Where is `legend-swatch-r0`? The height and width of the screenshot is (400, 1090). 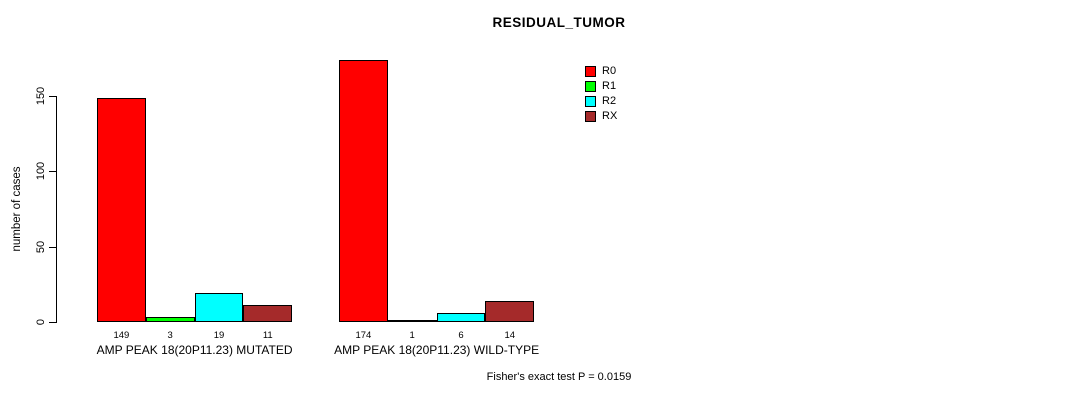 legend-swatch-r0 is located at coordinates (590, 71).